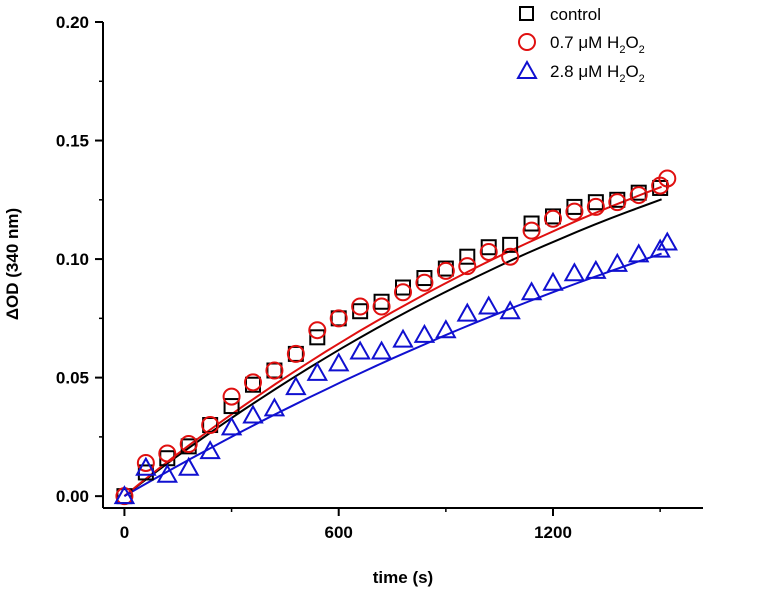  What do you see at coordinates (526, 13) in the screenshot?
I see `legend-marker-square` at bounding box center [526, 13].